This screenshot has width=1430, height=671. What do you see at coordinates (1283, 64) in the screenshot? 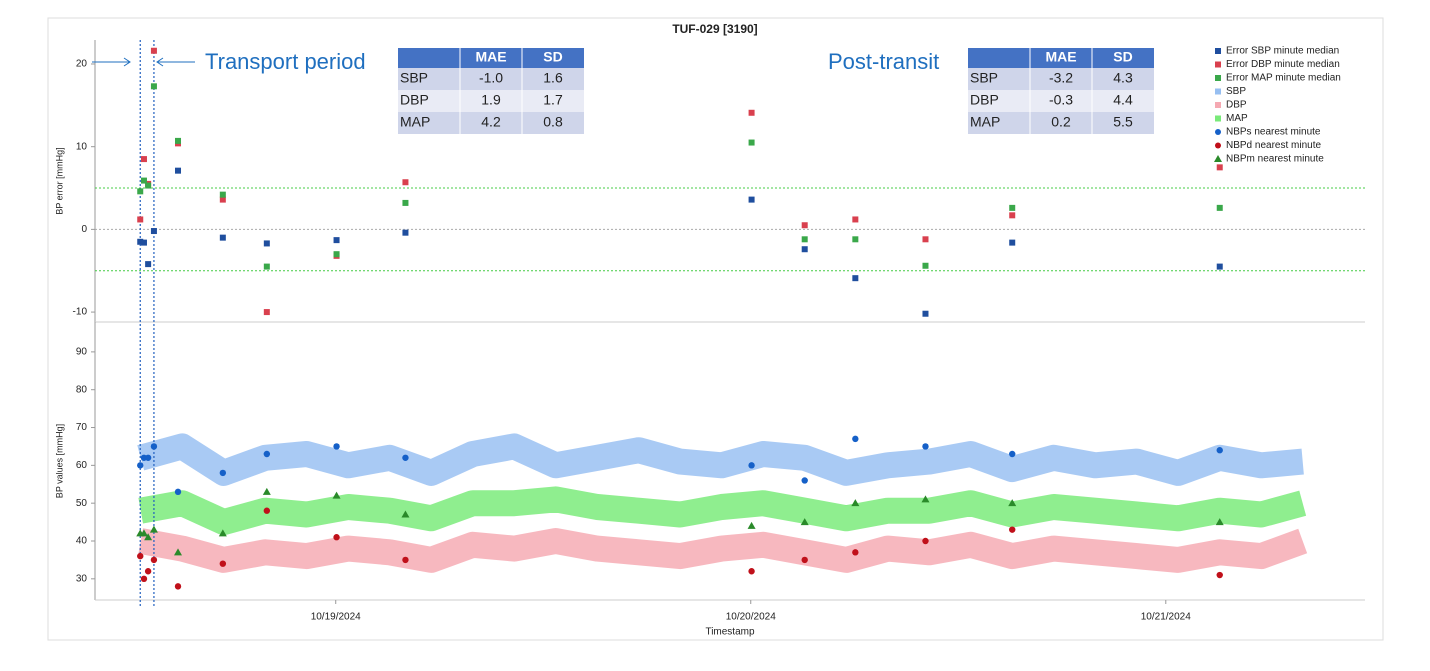
I see `legend-label: Error DBP minute median` at bounding box center [1283, 64].